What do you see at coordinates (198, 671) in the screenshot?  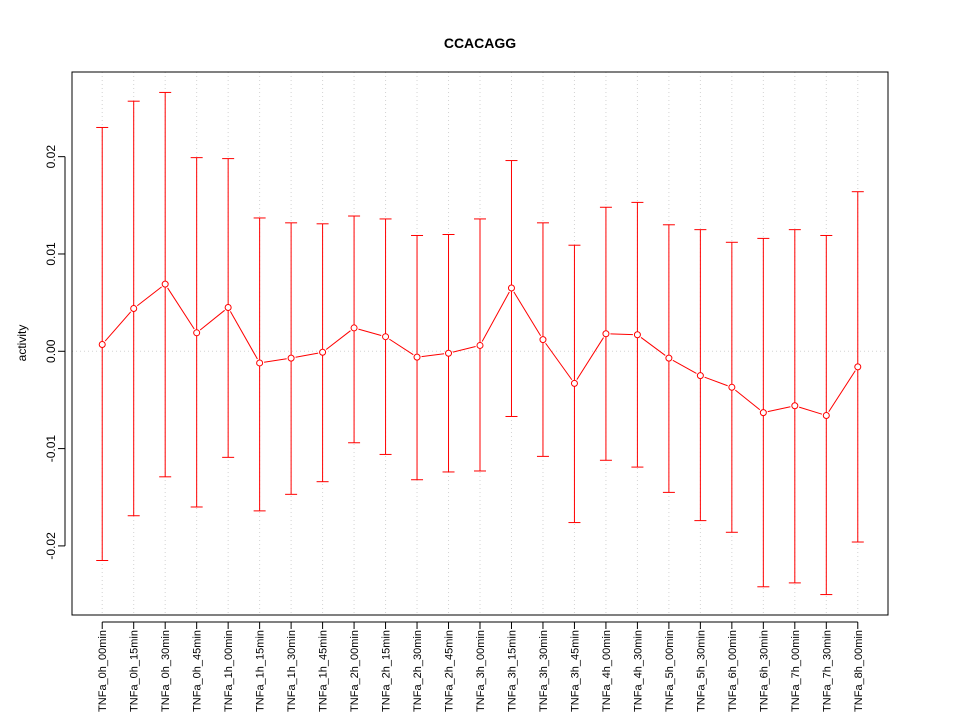 I see `x-tick-label: TNFa_0h_45min` at bounding box center [198, 671].